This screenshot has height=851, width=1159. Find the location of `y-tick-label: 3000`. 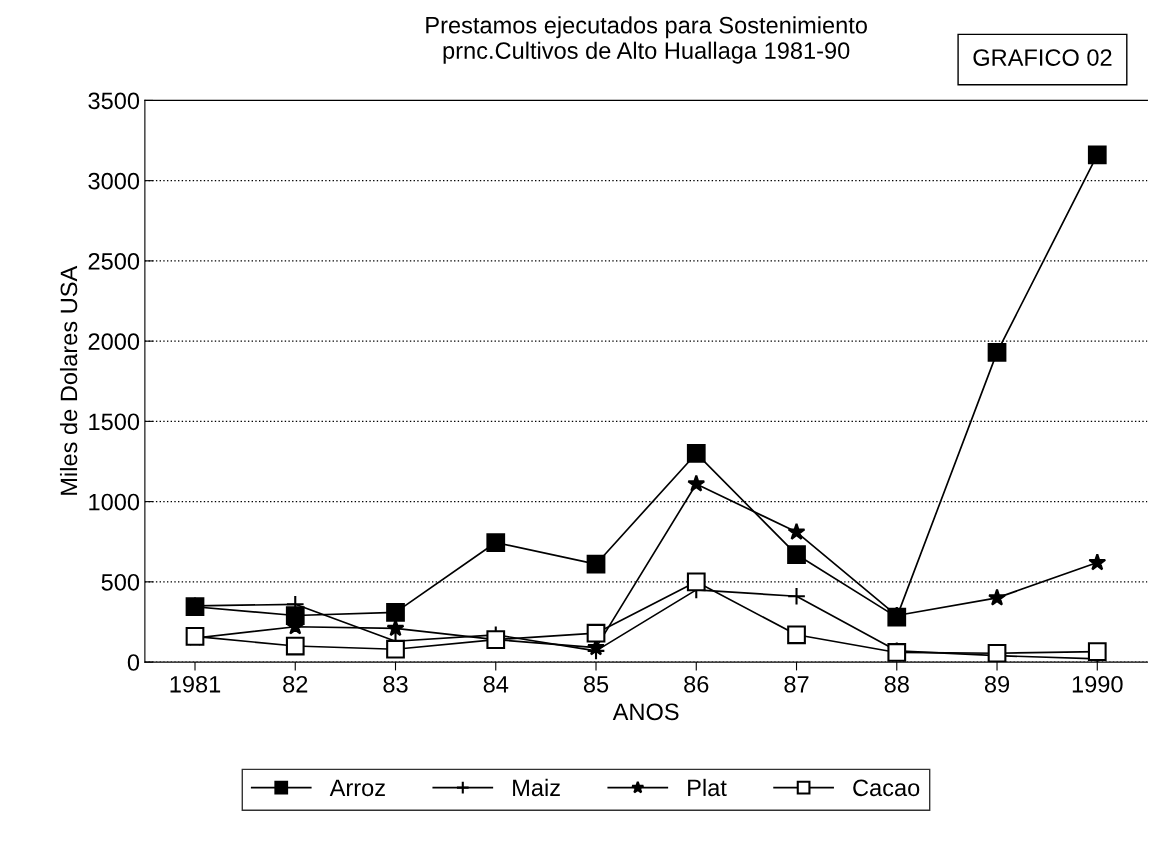

y-tick-label: 3000 is located at coordinates (114, 181).